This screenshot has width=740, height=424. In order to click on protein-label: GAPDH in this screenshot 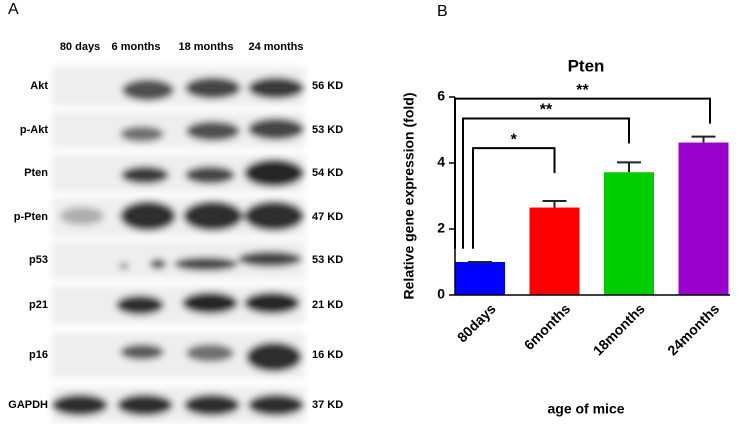, I will do `click(28, 405)`.